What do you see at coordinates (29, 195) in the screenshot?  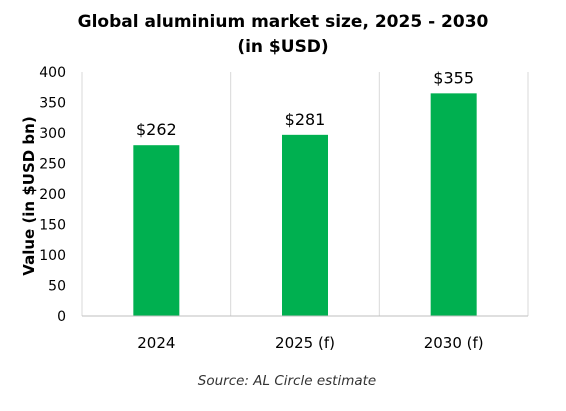 I see `y-axis-label: Value (in $USD bn)` at bounding box center [29, 195].